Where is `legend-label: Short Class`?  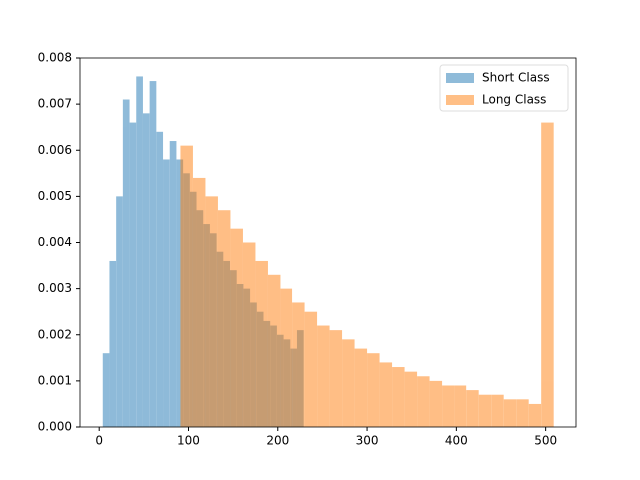 legend-label: Short Class is located at coordinates (516, 78).